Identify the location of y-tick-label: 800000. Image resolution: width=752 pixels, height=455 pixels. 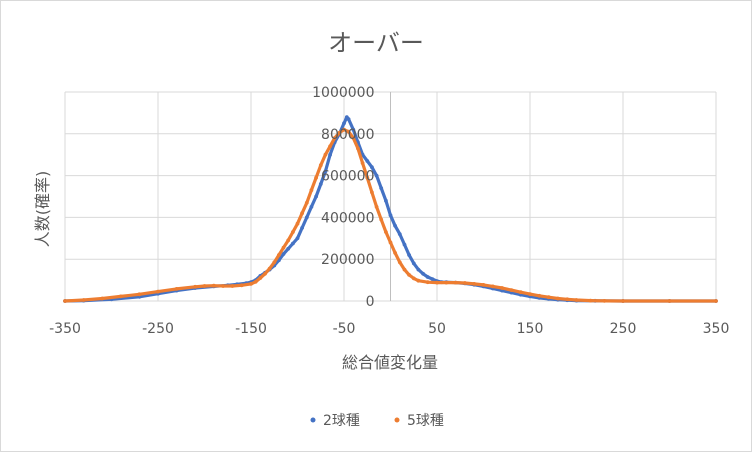
(347, 135).